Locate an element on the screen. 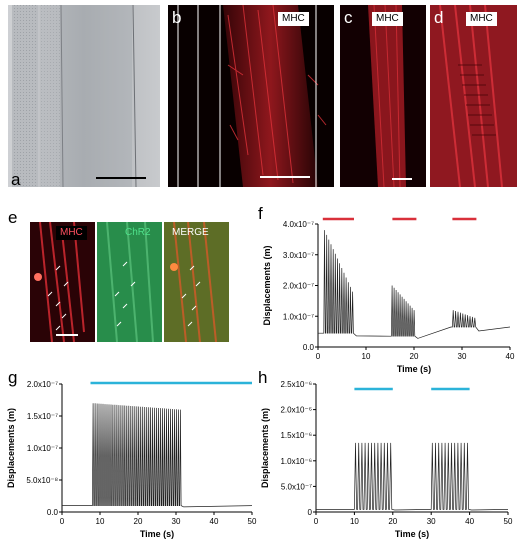 Image resolution: width=523 pixels, height=550 pixels. x-tick-label-g: 20 is located at coordinates (138, 521).